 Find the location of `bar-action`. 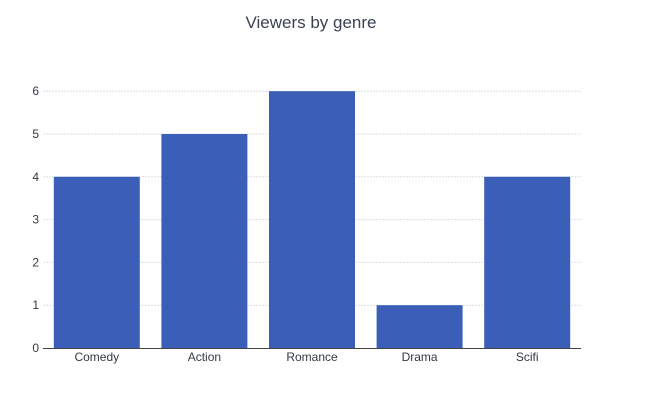

bar-action is located at coordinates (204, 241).